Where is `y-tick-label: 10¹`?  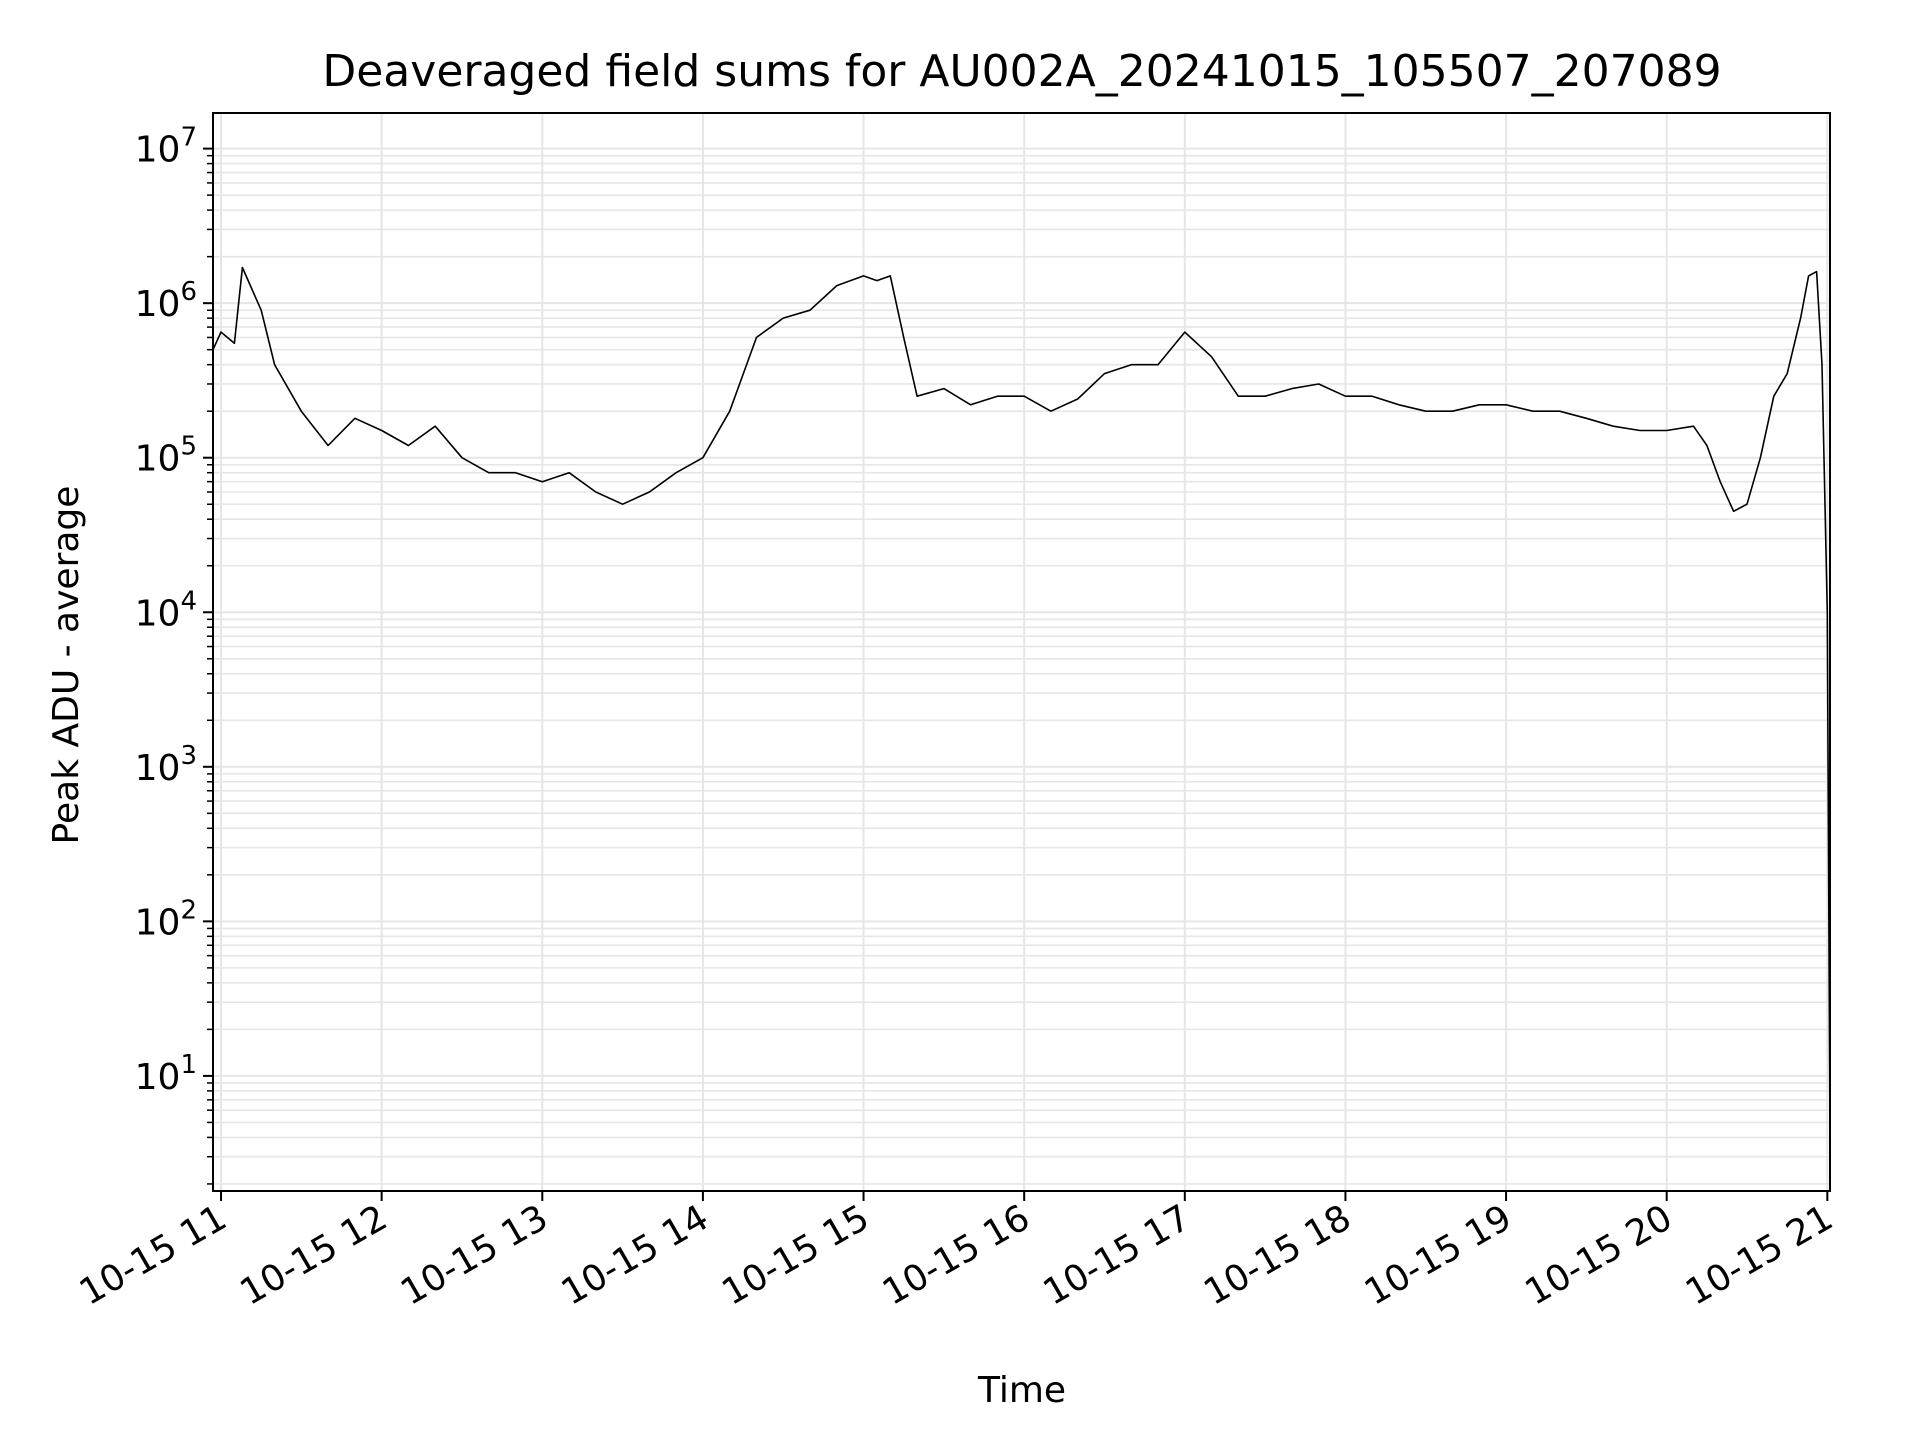
y-tick-label: 10¹ is located at coordinates (166, 1074).